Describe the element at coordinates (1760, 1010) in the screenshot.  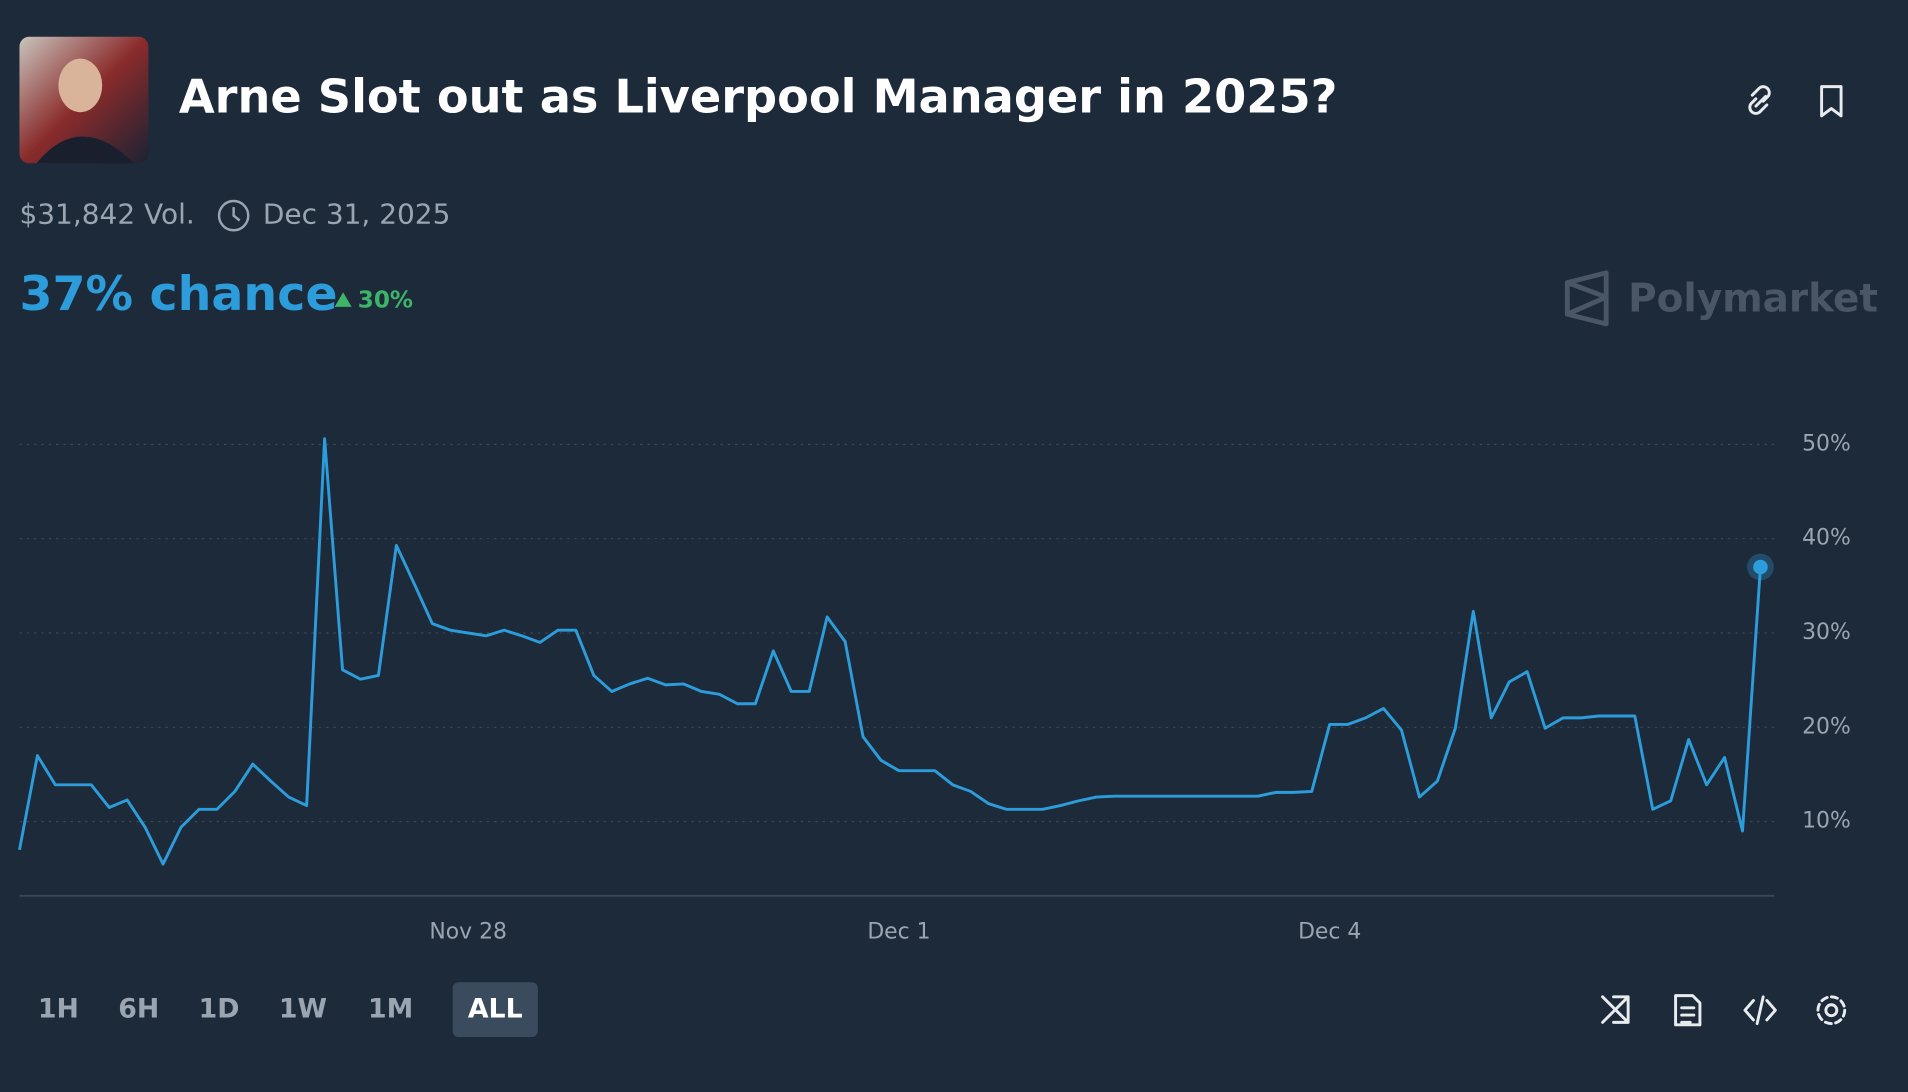
I see `embed-button` at that location.